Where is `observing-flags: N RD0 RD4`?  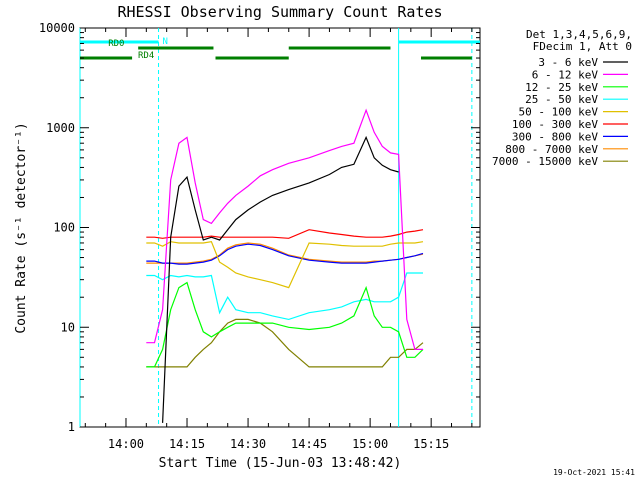
observing-flags: N RD0 RD4 is located at coordinates (280, 49).